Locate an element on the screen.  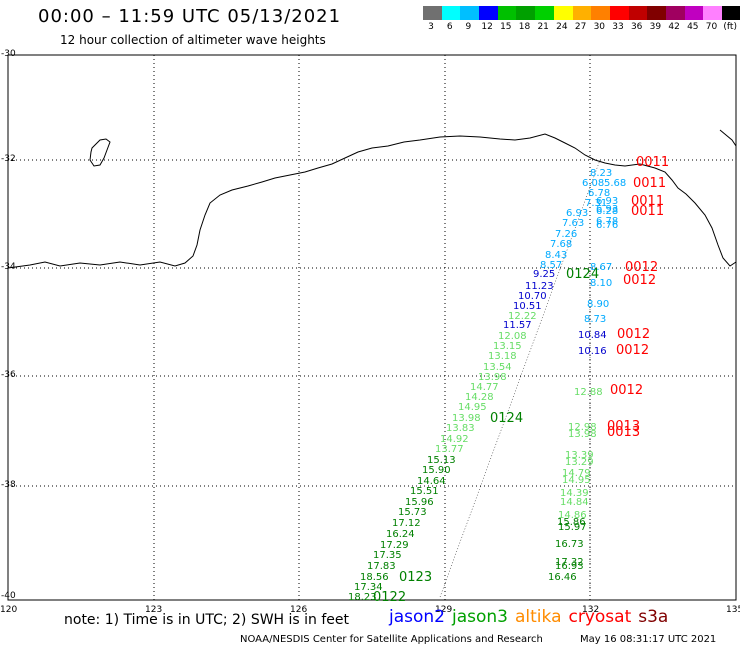
swh-value-label: 9.25 is located at coordinates (544, 274).